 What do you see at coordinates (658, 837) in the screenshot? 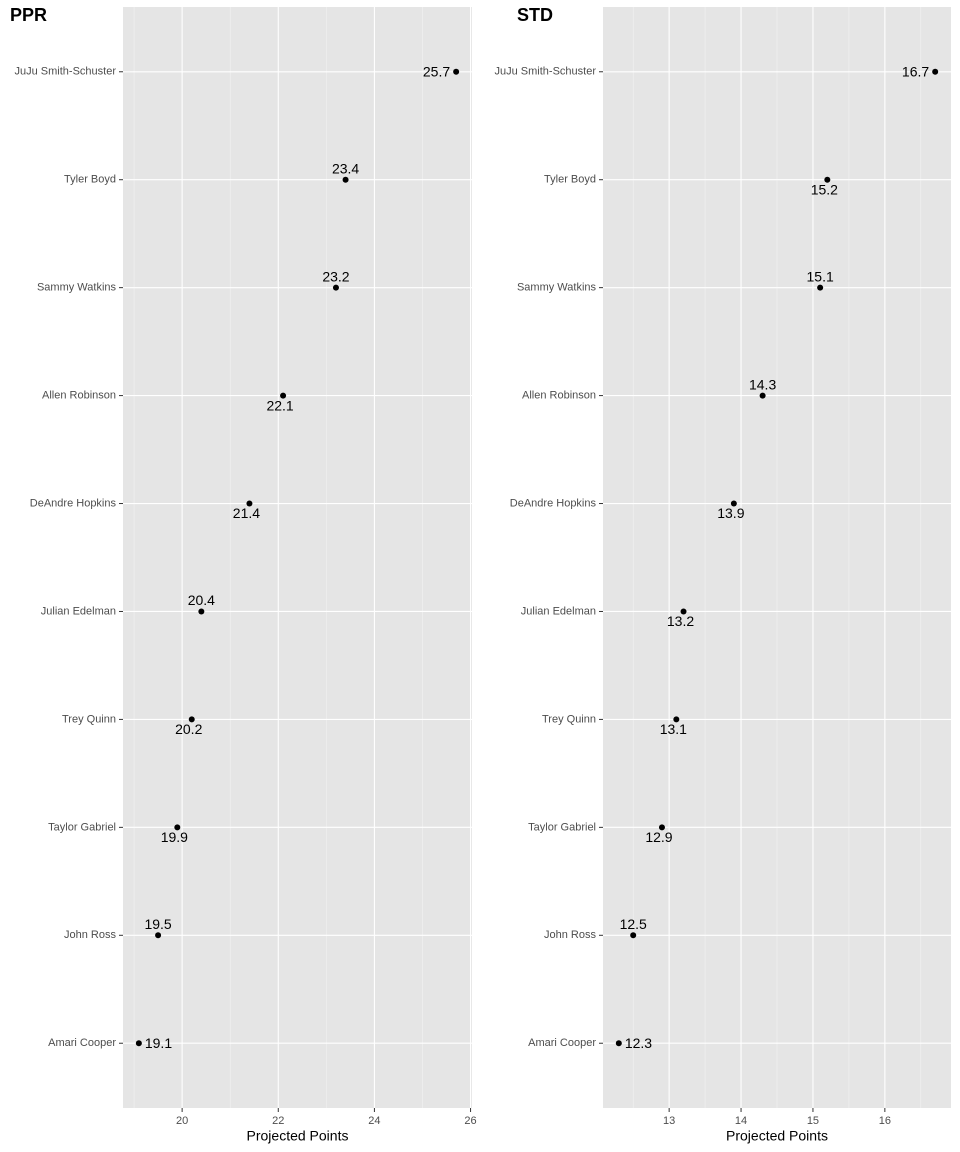
I see `value-label: 12.9` at bounding box center [658, 837].